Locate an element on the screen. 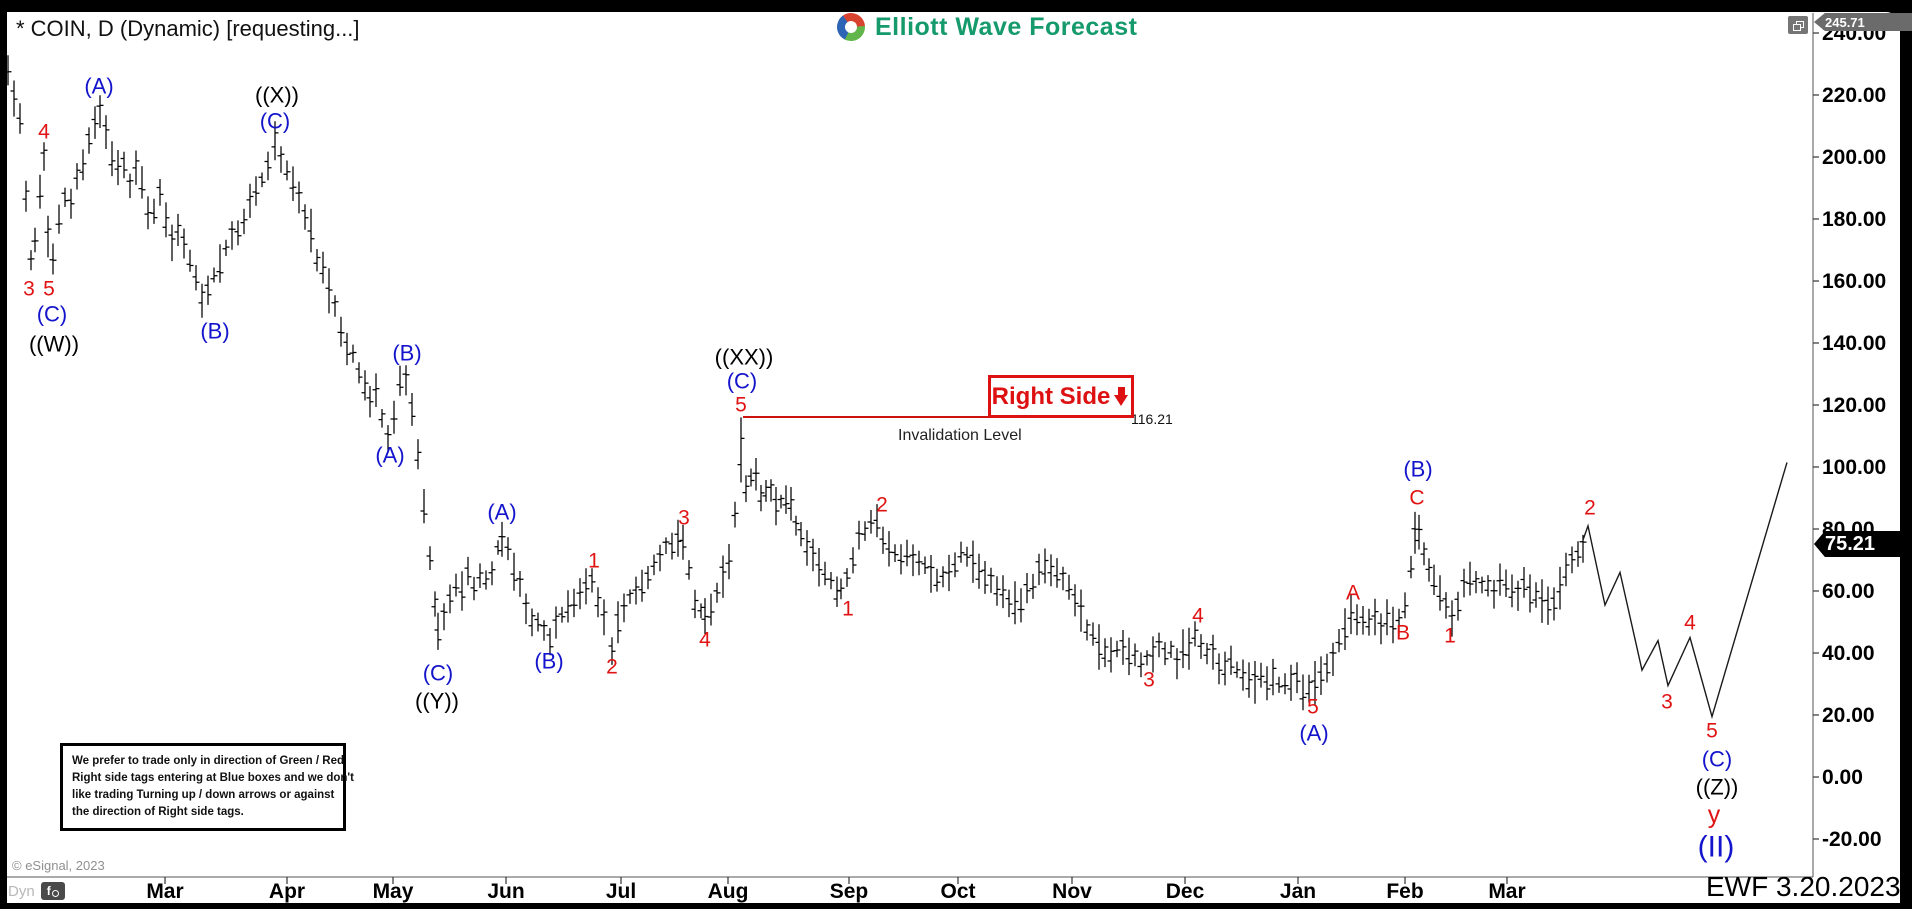 The width and height of the screenshot is (1912, 909). price-tick-label: 100.00 is located at coordinates (1854, 467).